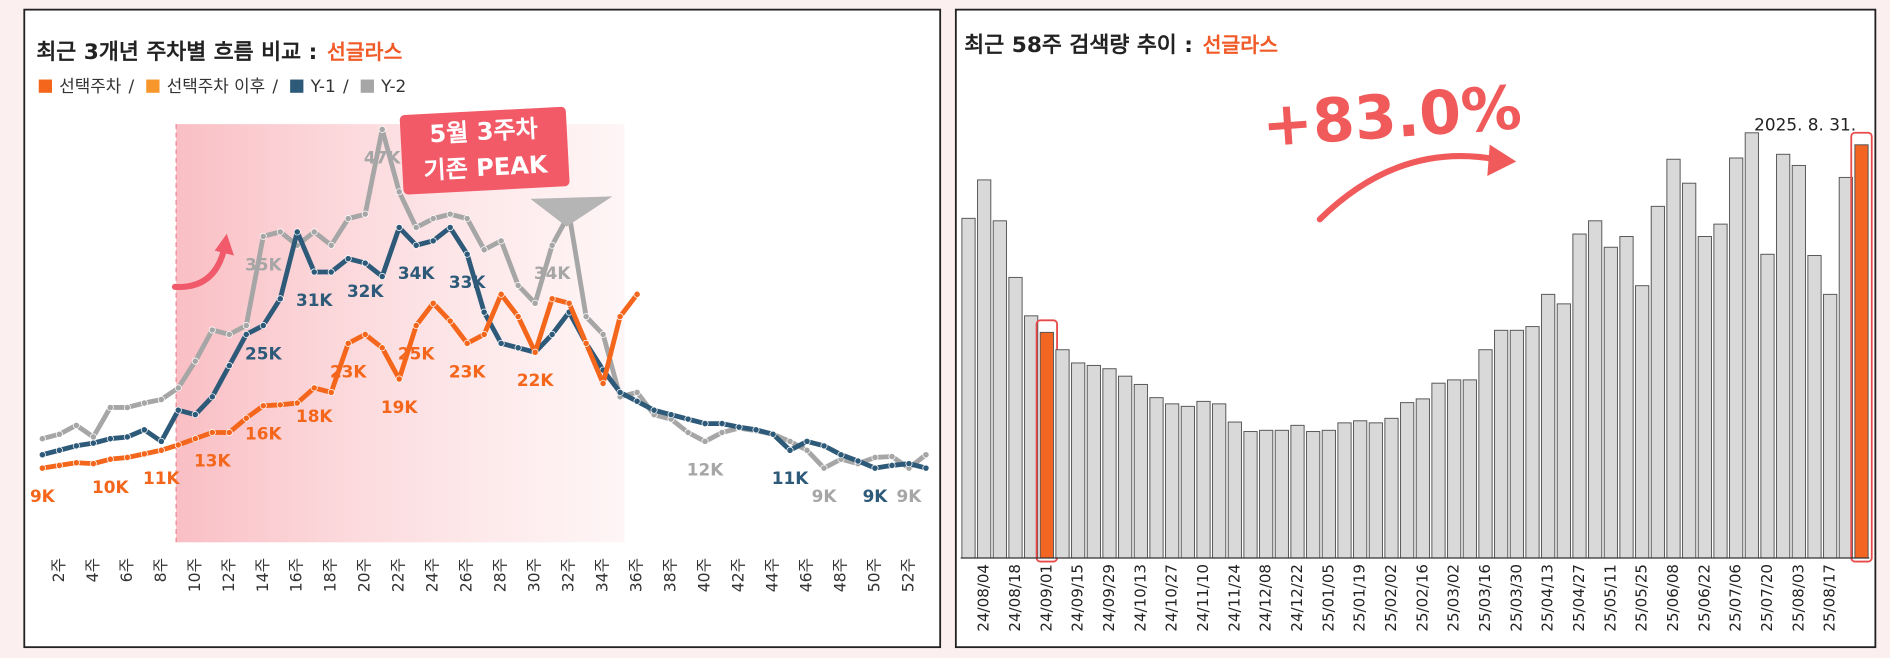 The height and width of the screenshot is (658, 1890). Describe the element at coordinates (1266, 598) in the screenshot. I see `x-tick-label: 24/12/08` at that location.